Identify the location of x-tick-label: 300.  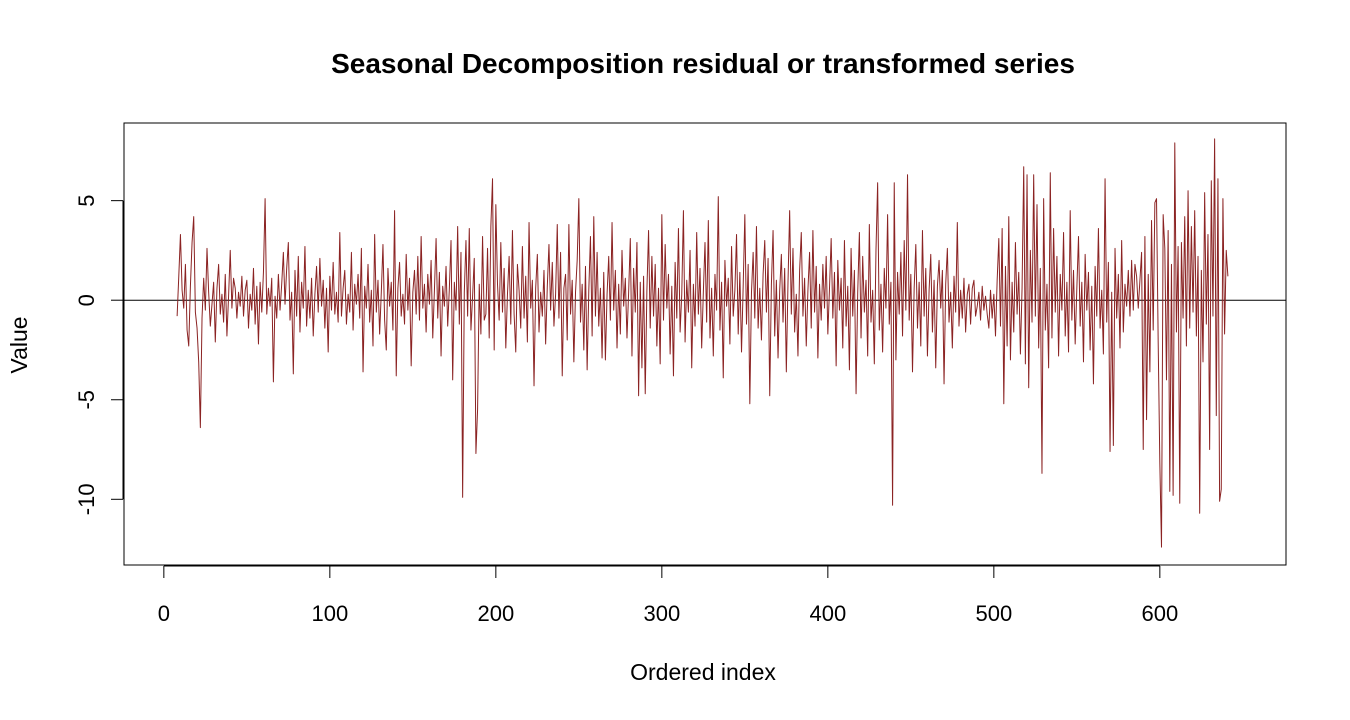
(661, 613).